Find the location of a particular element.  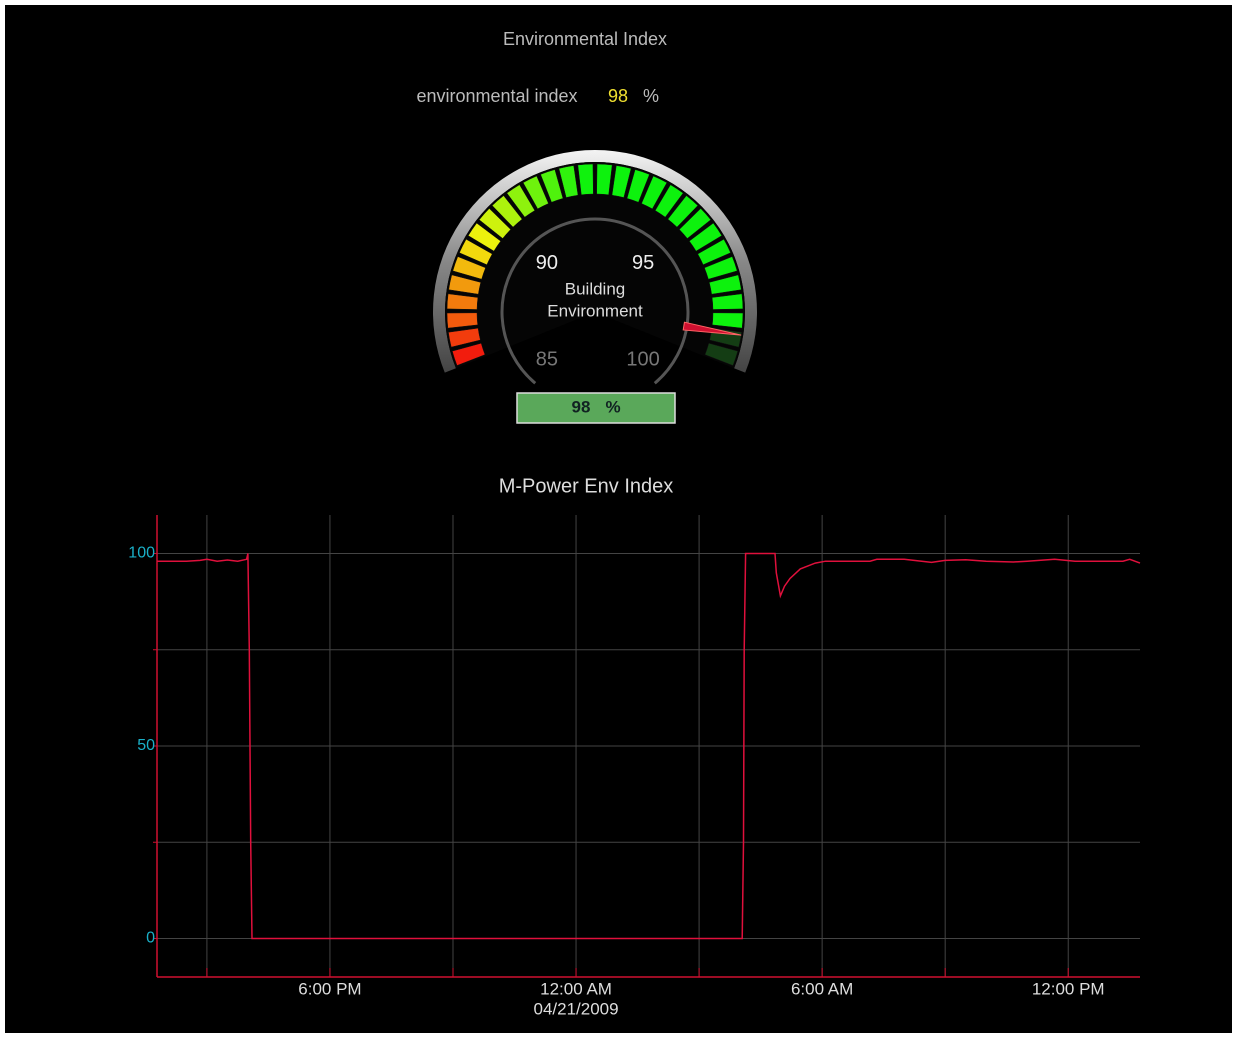

x-date-label: 04/21/2009 is located at coordinates (575, 1008).